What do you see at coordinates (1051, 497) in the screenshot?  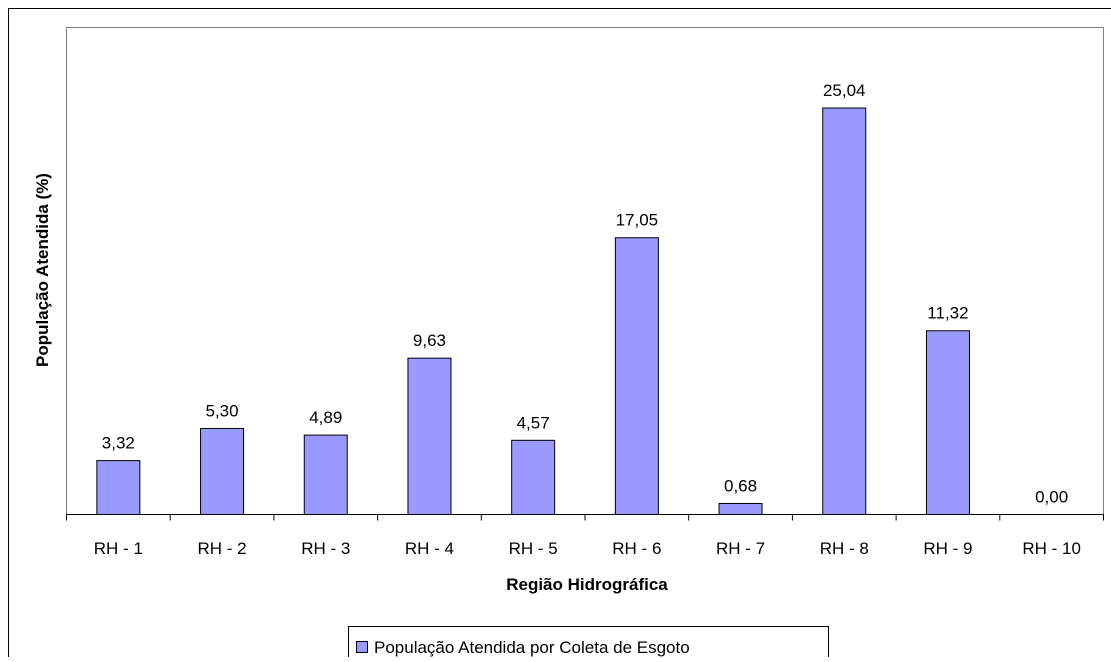 I see `data-label: 0,00` at bounding box center [1051, 497].